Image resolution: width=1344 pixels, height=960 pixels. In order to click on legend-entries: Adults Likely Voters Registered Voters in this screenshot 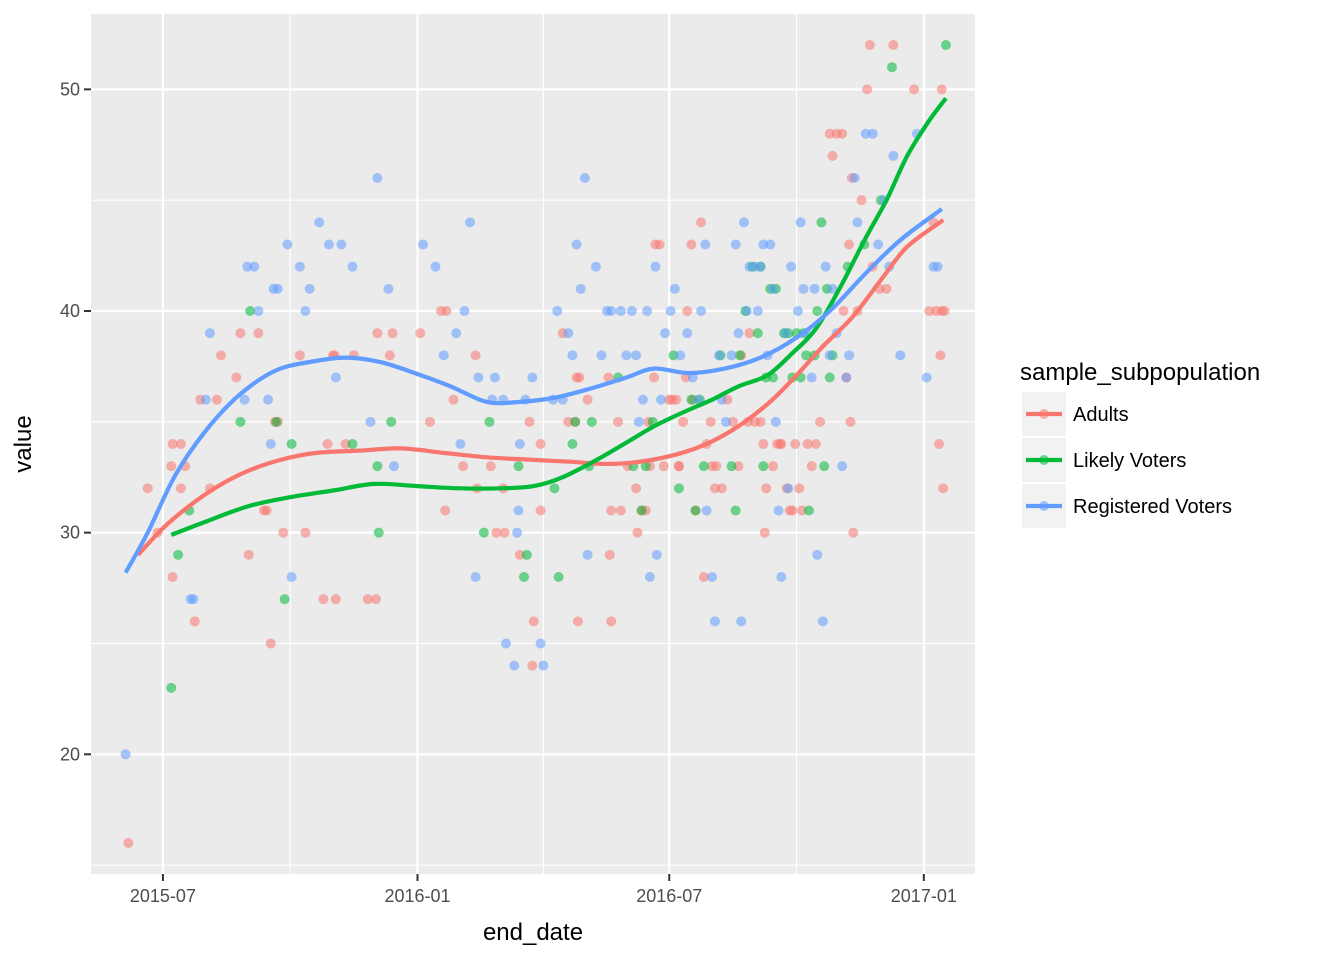, I will do `click(1127, 460)`.